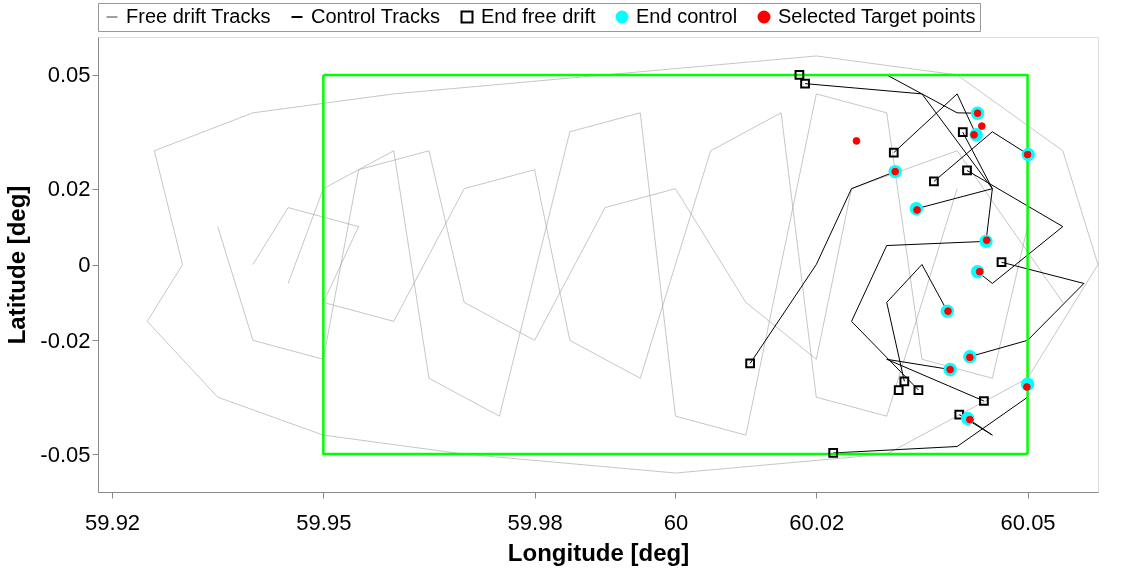  Describe the element at coordinates (65, 454) in the screenshot. I see `y-tick-label: -0.05` at that location.